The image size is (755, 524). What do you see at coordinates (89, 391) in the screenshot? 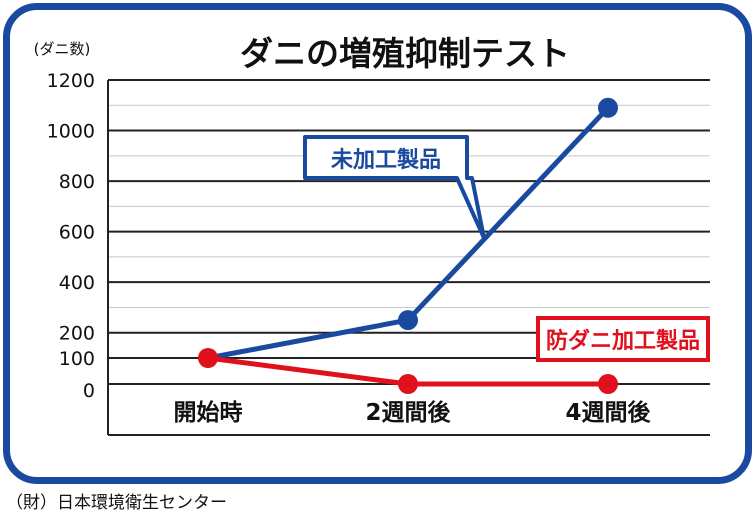
I see `y-tick-label: 0` at bounding box center [89, 391].